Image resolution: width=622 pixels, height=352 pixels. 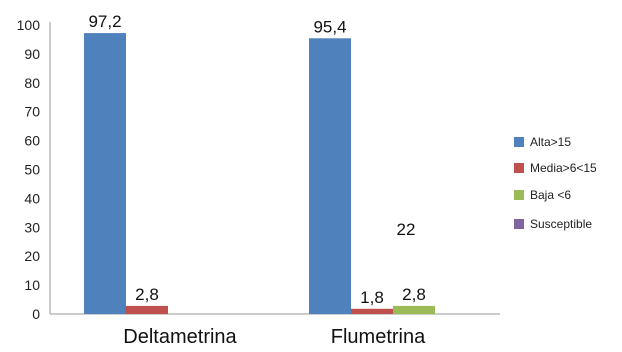 I want to click on category-label: Flumetrina, so click(x=378, y=337).